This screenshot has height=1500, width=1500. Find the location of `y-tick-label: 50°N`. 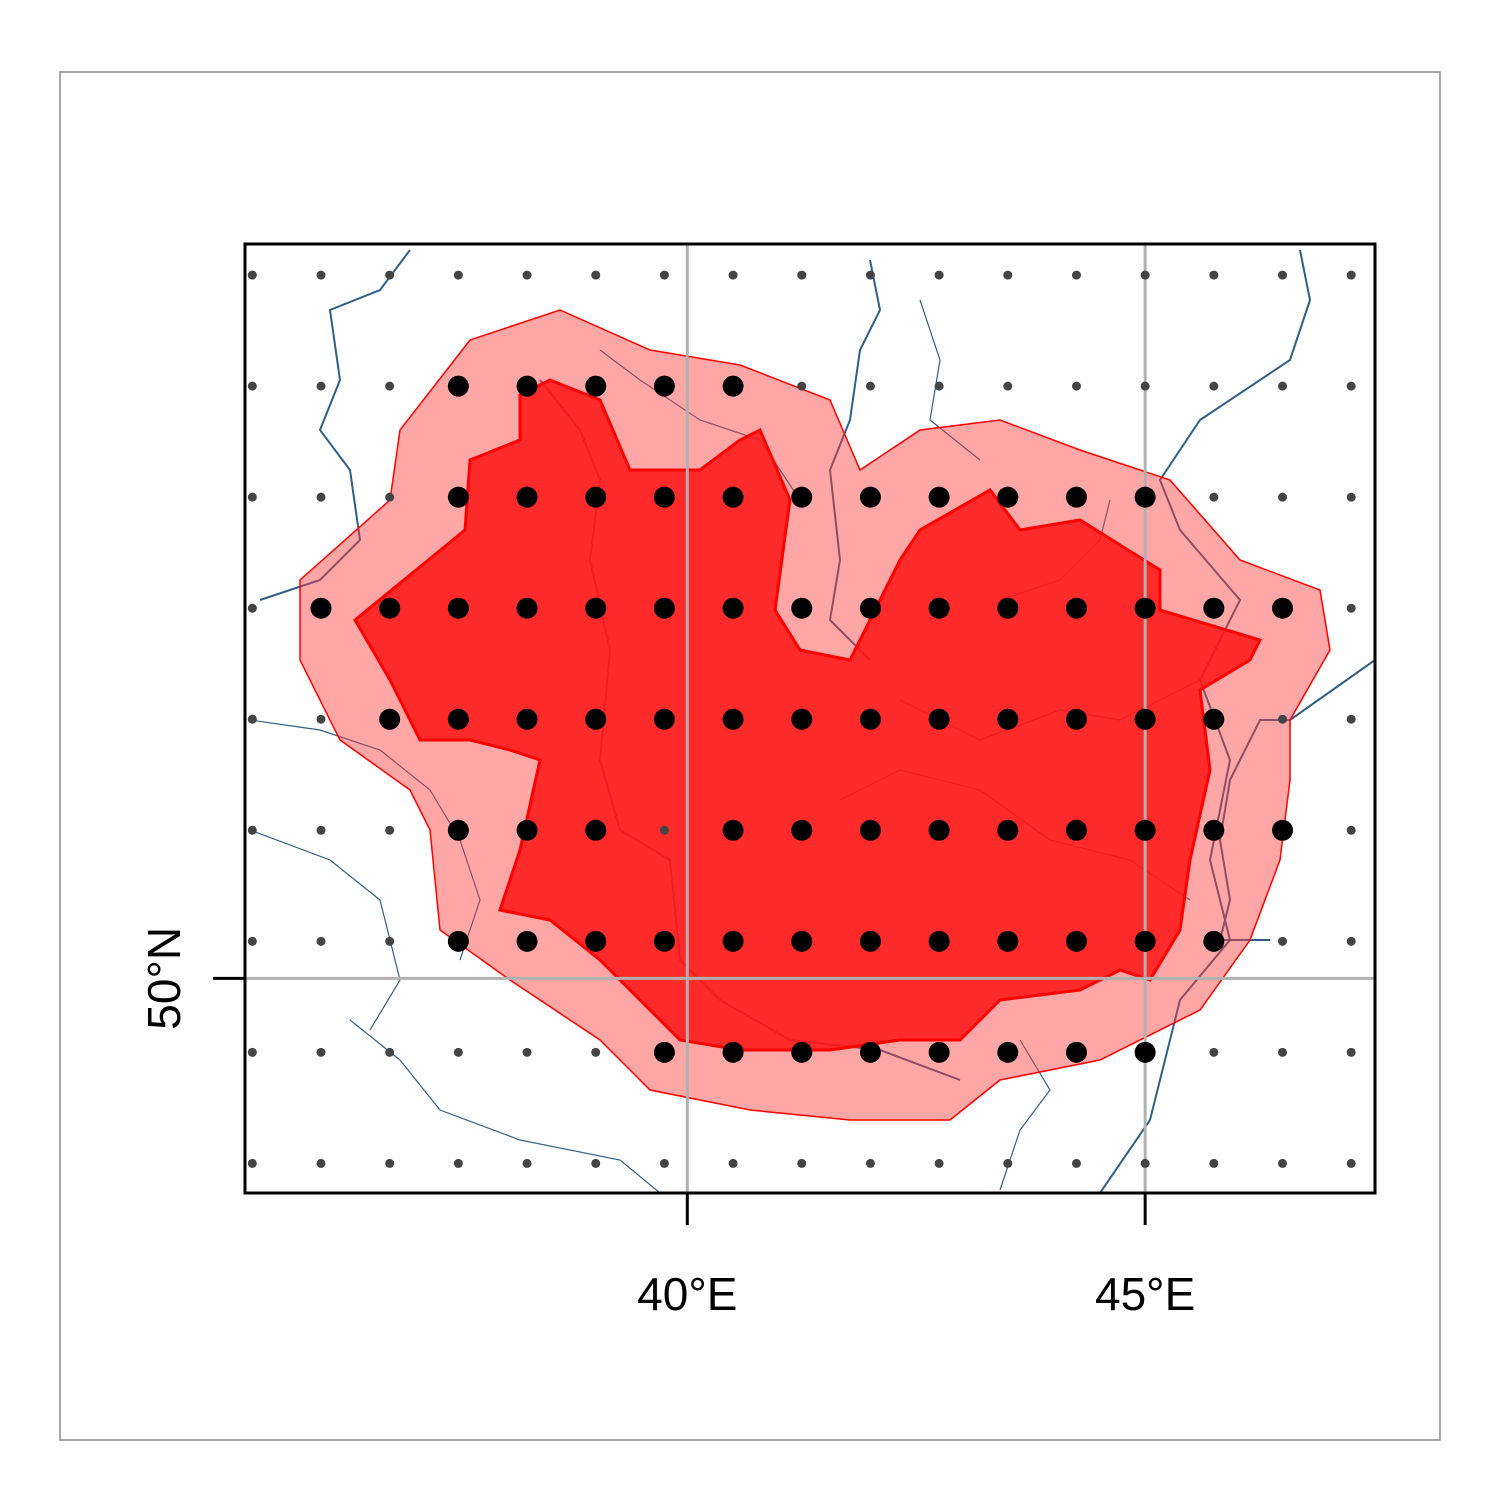

y-tick-label: 50°N is located at coordinates (164, 978).